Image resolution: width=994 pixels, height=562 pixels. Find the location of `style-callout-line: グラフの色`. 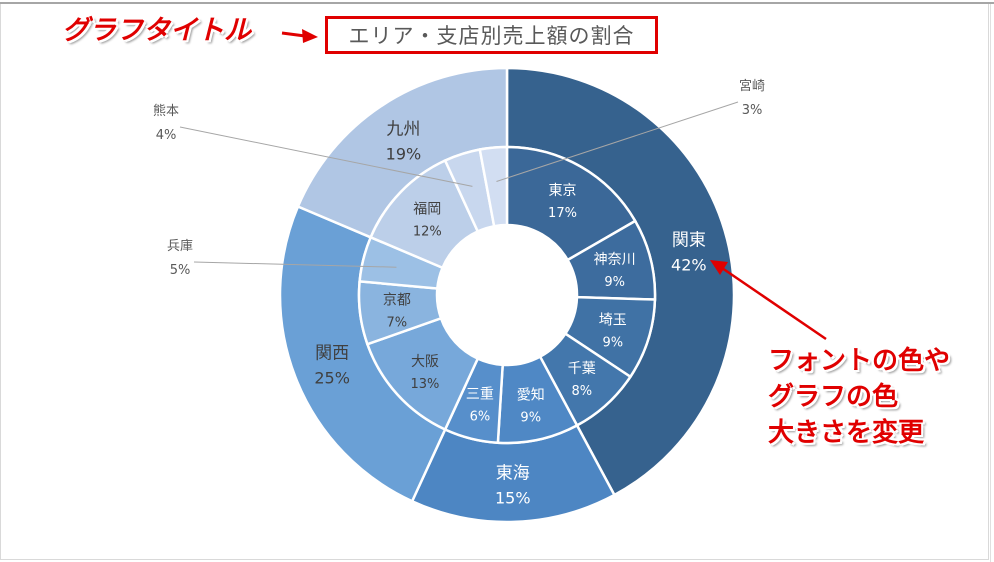

style-callout-line: グラフの色 is located at coordinates (833, 397).